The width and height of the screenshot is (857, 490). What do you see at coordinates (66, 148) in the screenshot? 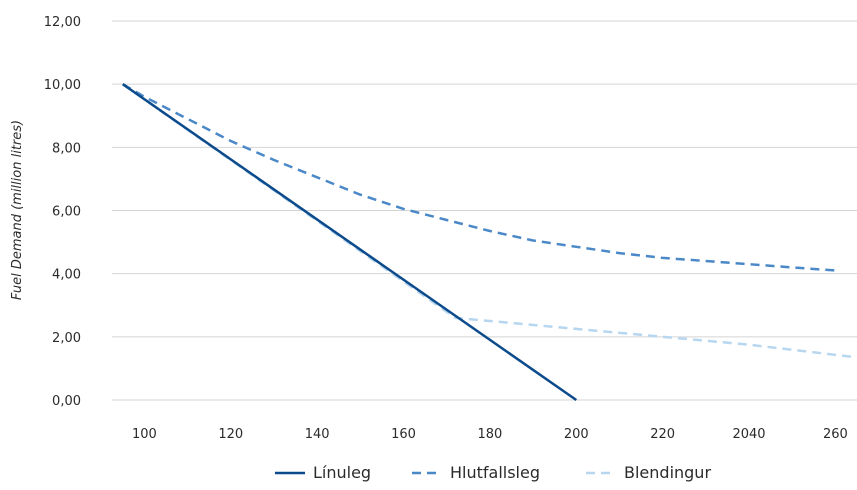
I see `y-tick-label: 8,00` at bounding box center [66, 148].